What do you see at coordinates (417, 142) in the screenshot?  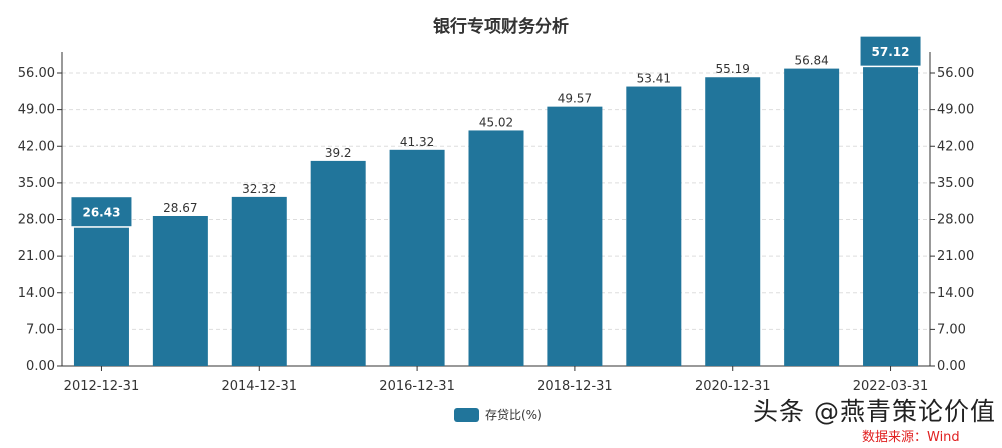 I see `data-label: 41.32` at bounding box center [417, 142].